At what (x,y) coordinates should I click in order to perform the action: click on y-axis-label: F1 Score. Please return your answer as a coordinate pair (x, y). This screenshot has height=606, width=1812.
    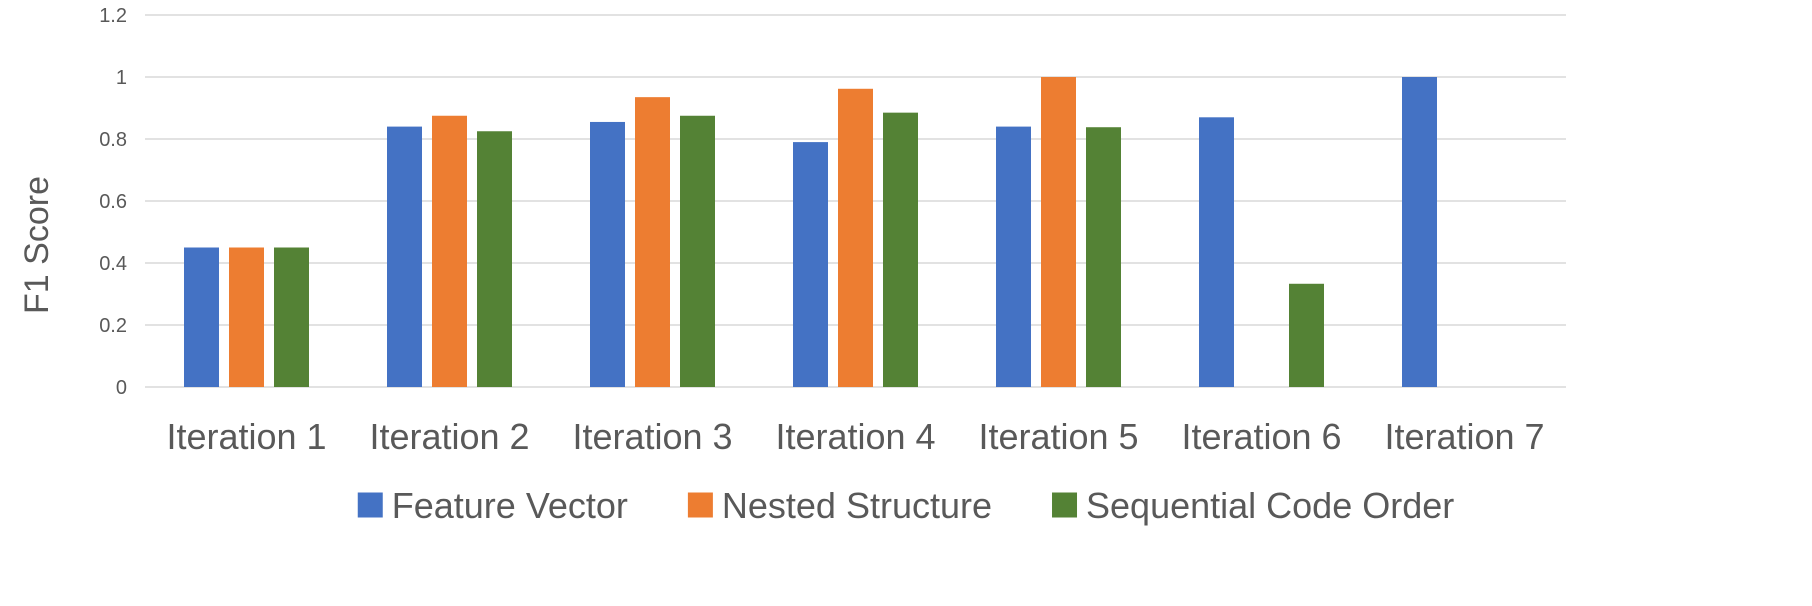
    Looking at the image, I should click on (37, 245).